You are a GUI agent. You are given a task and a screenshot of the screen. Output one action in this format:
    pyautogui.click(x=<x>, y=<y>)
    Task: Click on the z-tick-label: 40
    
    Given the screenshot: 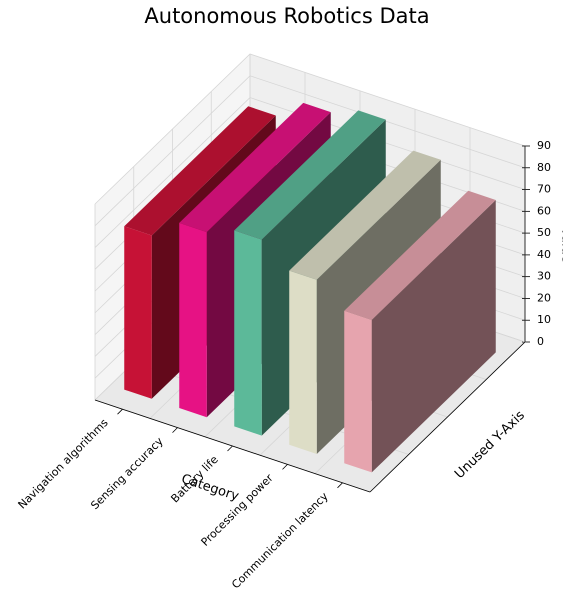 What is the action you would take?
    pyautogui.click(x=544, y=254)
    